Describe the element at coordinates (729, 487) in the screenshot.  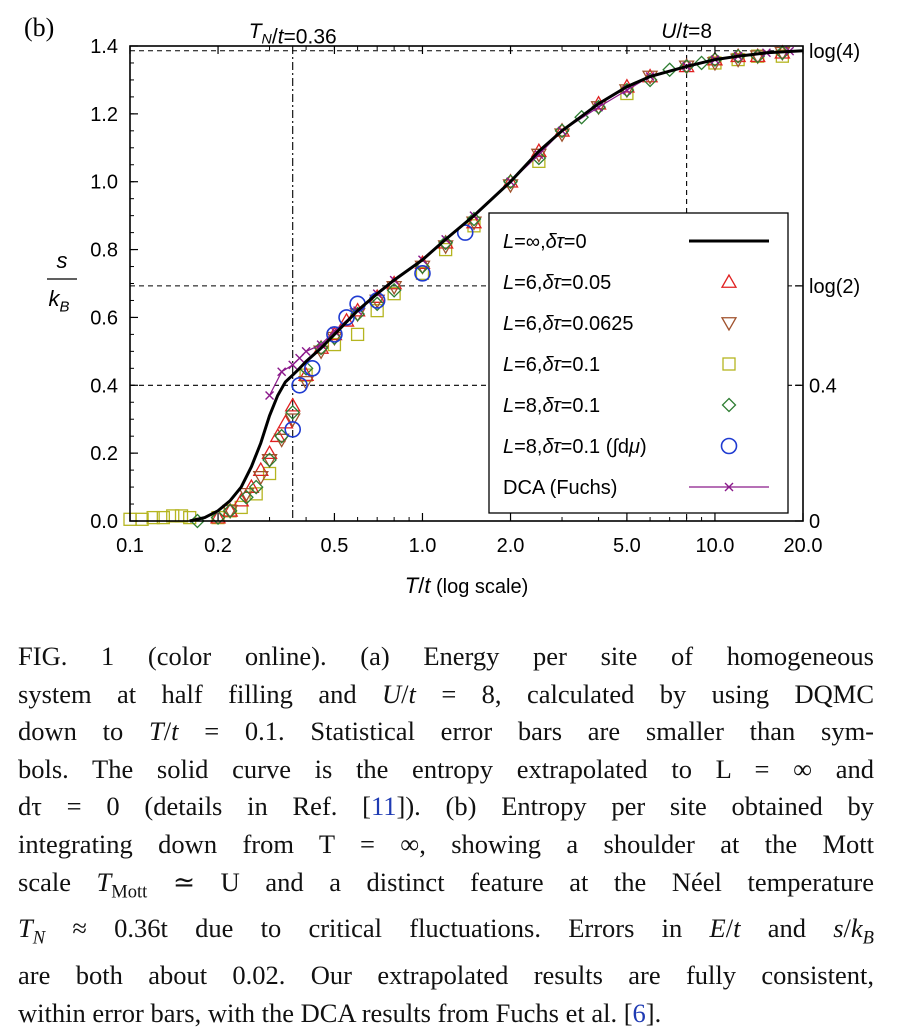
I see `legend-swatch-dca-fuchs` at that location.